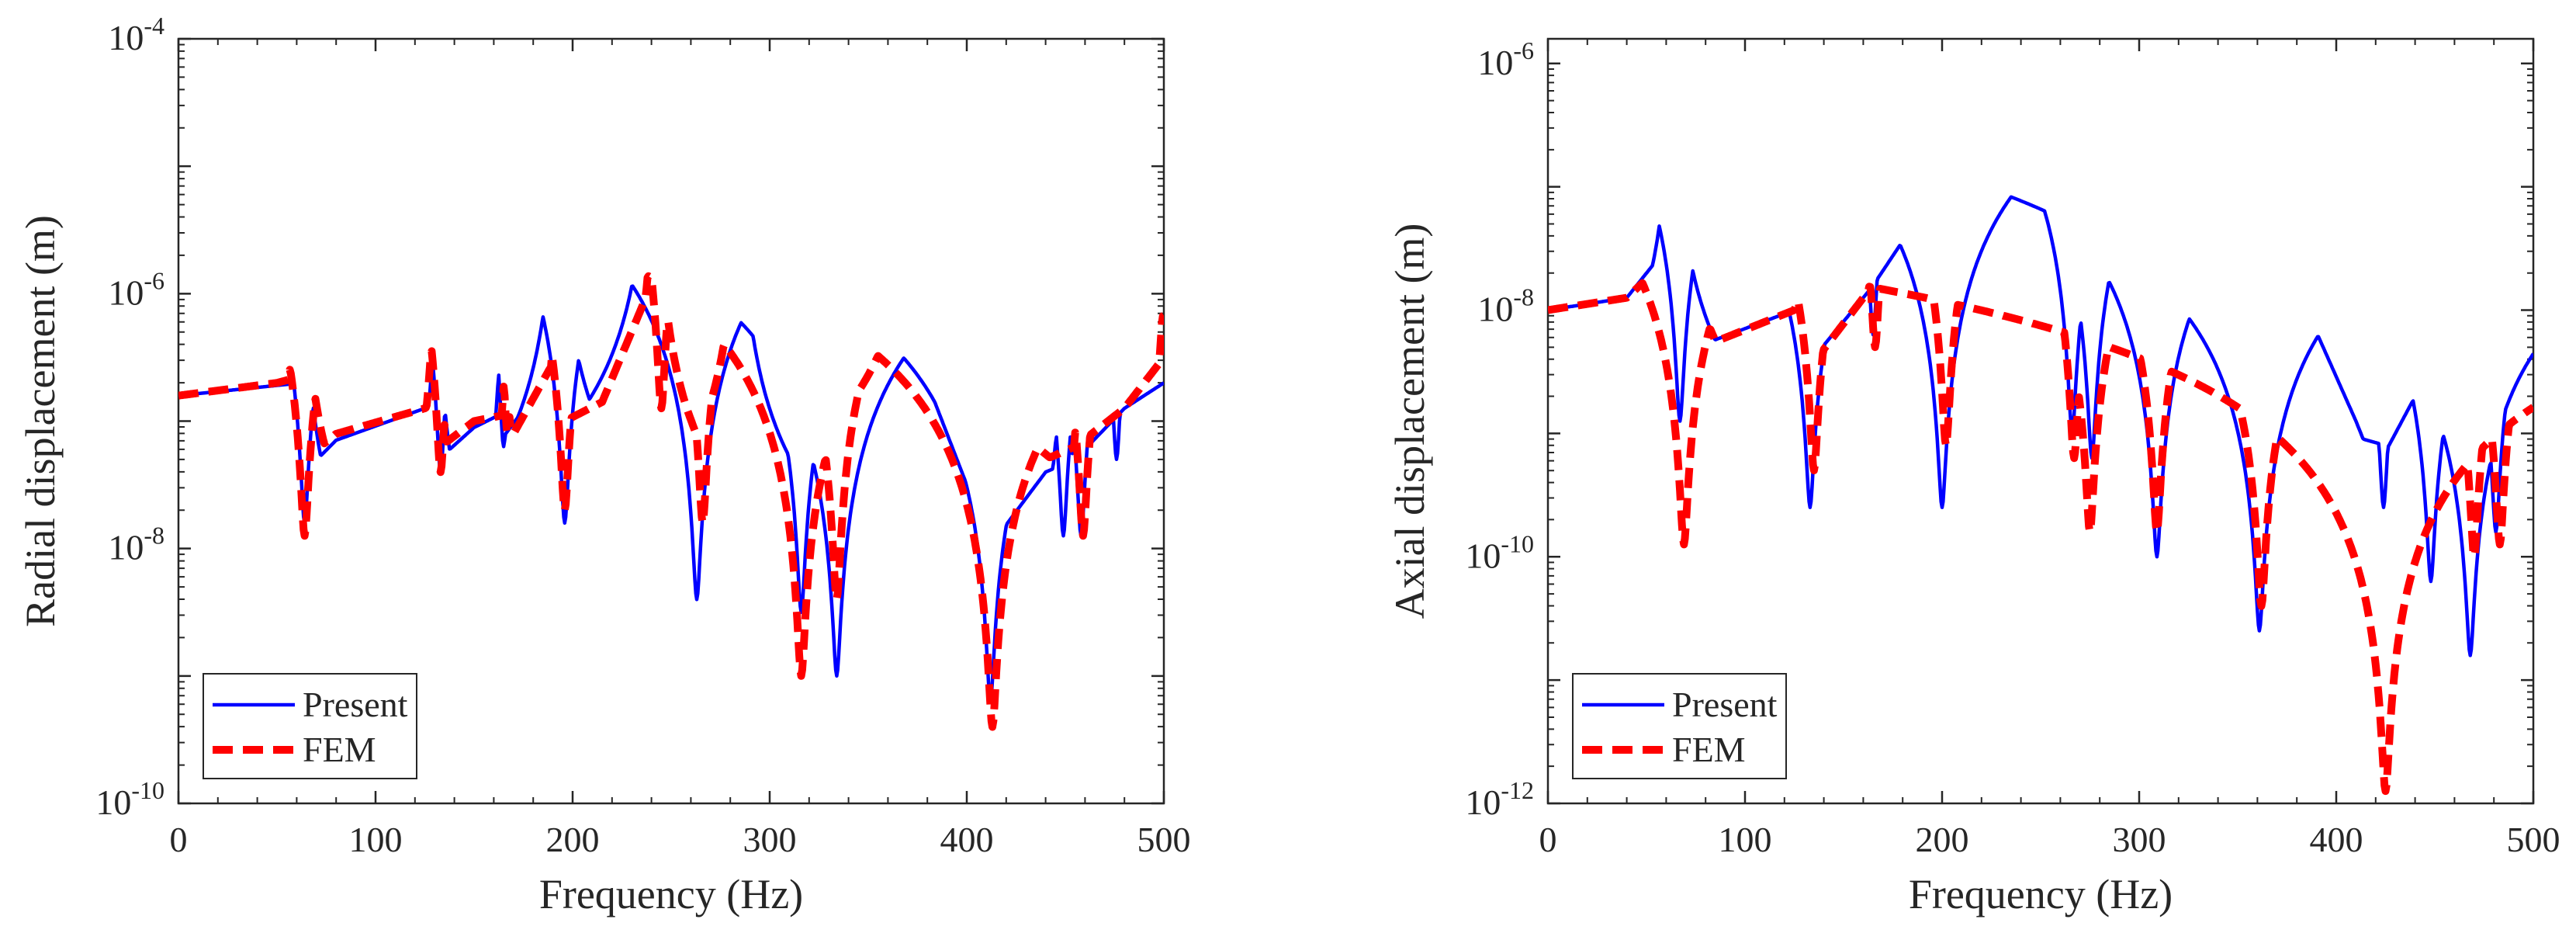  Describe the element at coordinates (136, 34) in the screenshot. I see `y-tick-label: 10⁻⁴` at that location.